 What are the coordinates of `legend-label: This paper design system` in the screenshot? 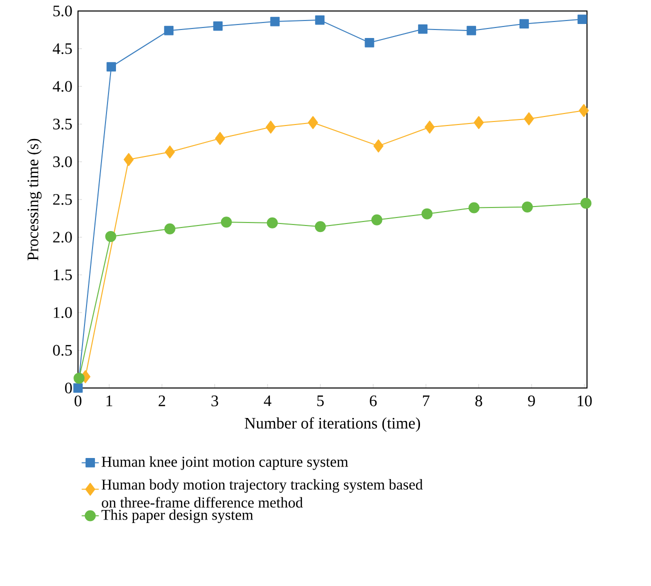 It's located at (178, 516).